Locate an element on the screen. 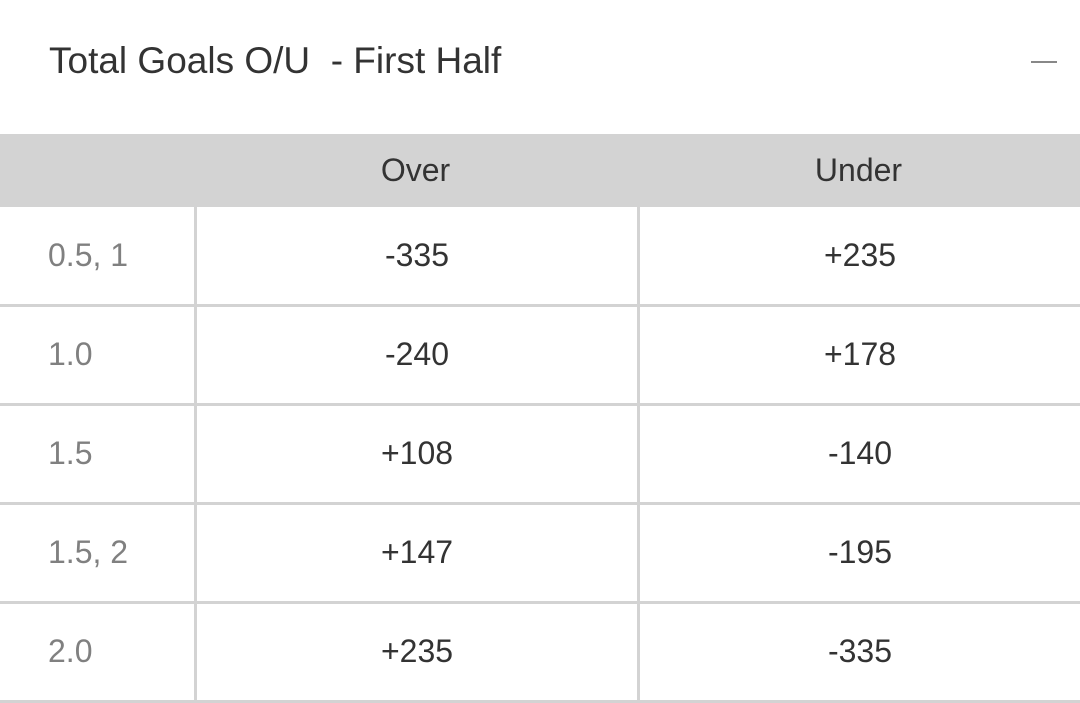  table-row: 1.5 +108 -140 is located at coordinates (540, 455).